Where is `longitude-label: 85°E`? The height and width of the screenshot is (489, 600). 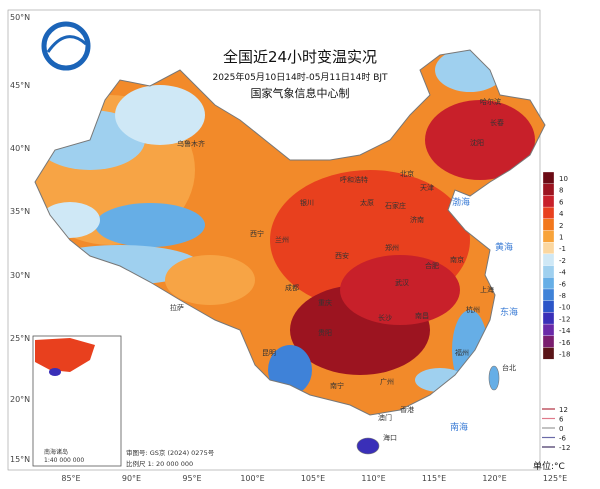
longitude-label: 85°E is located at coordinates (70, 478).